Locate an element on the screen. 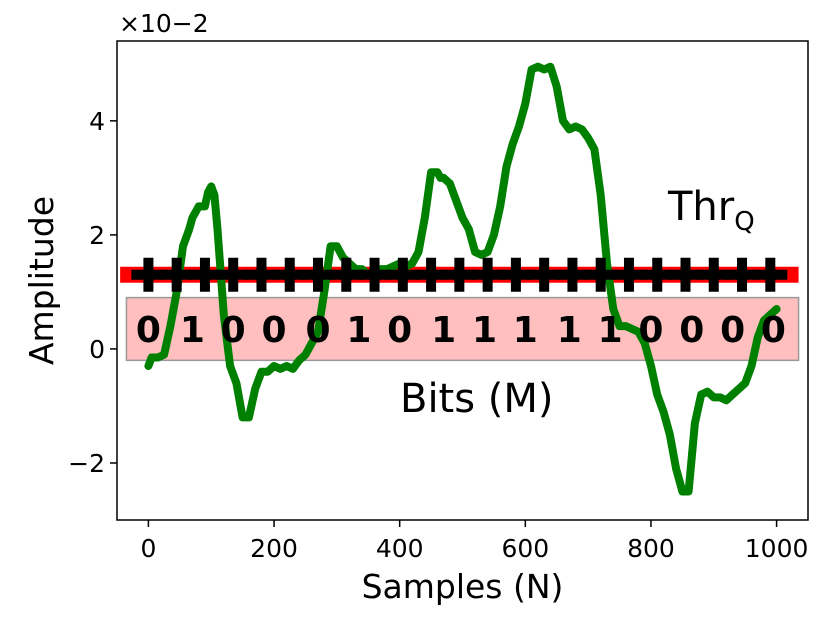 Image resolution: width=830 pixels, height=621 pixels. bit-5: 1 is located at coordinates (358, 330).